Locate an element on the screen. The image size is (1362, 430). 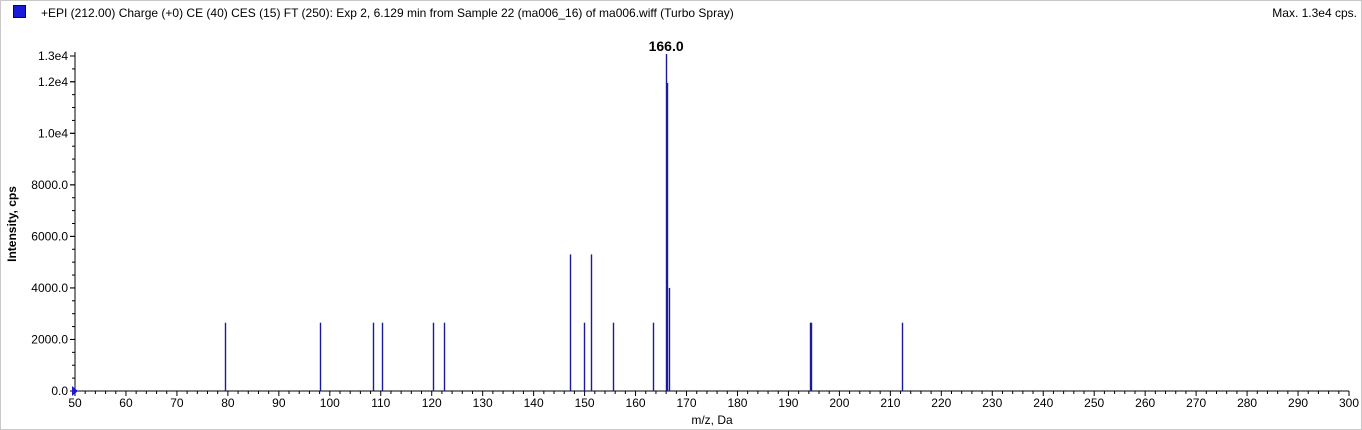
series-legend-swatch is located at coordinates (19, 11).